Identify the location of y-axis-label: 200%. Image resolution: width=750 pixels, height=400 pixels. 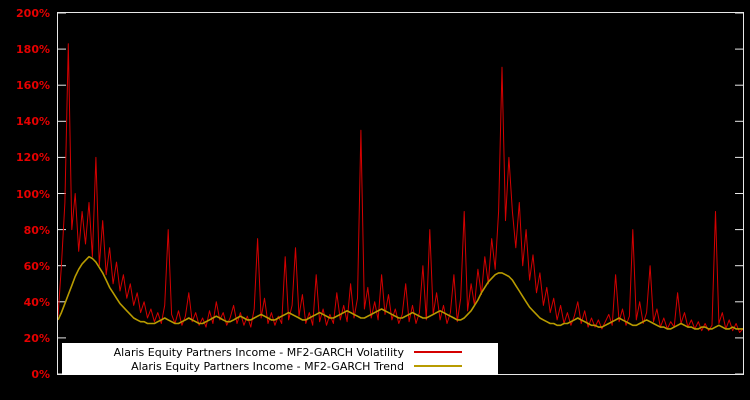
(33, 13).